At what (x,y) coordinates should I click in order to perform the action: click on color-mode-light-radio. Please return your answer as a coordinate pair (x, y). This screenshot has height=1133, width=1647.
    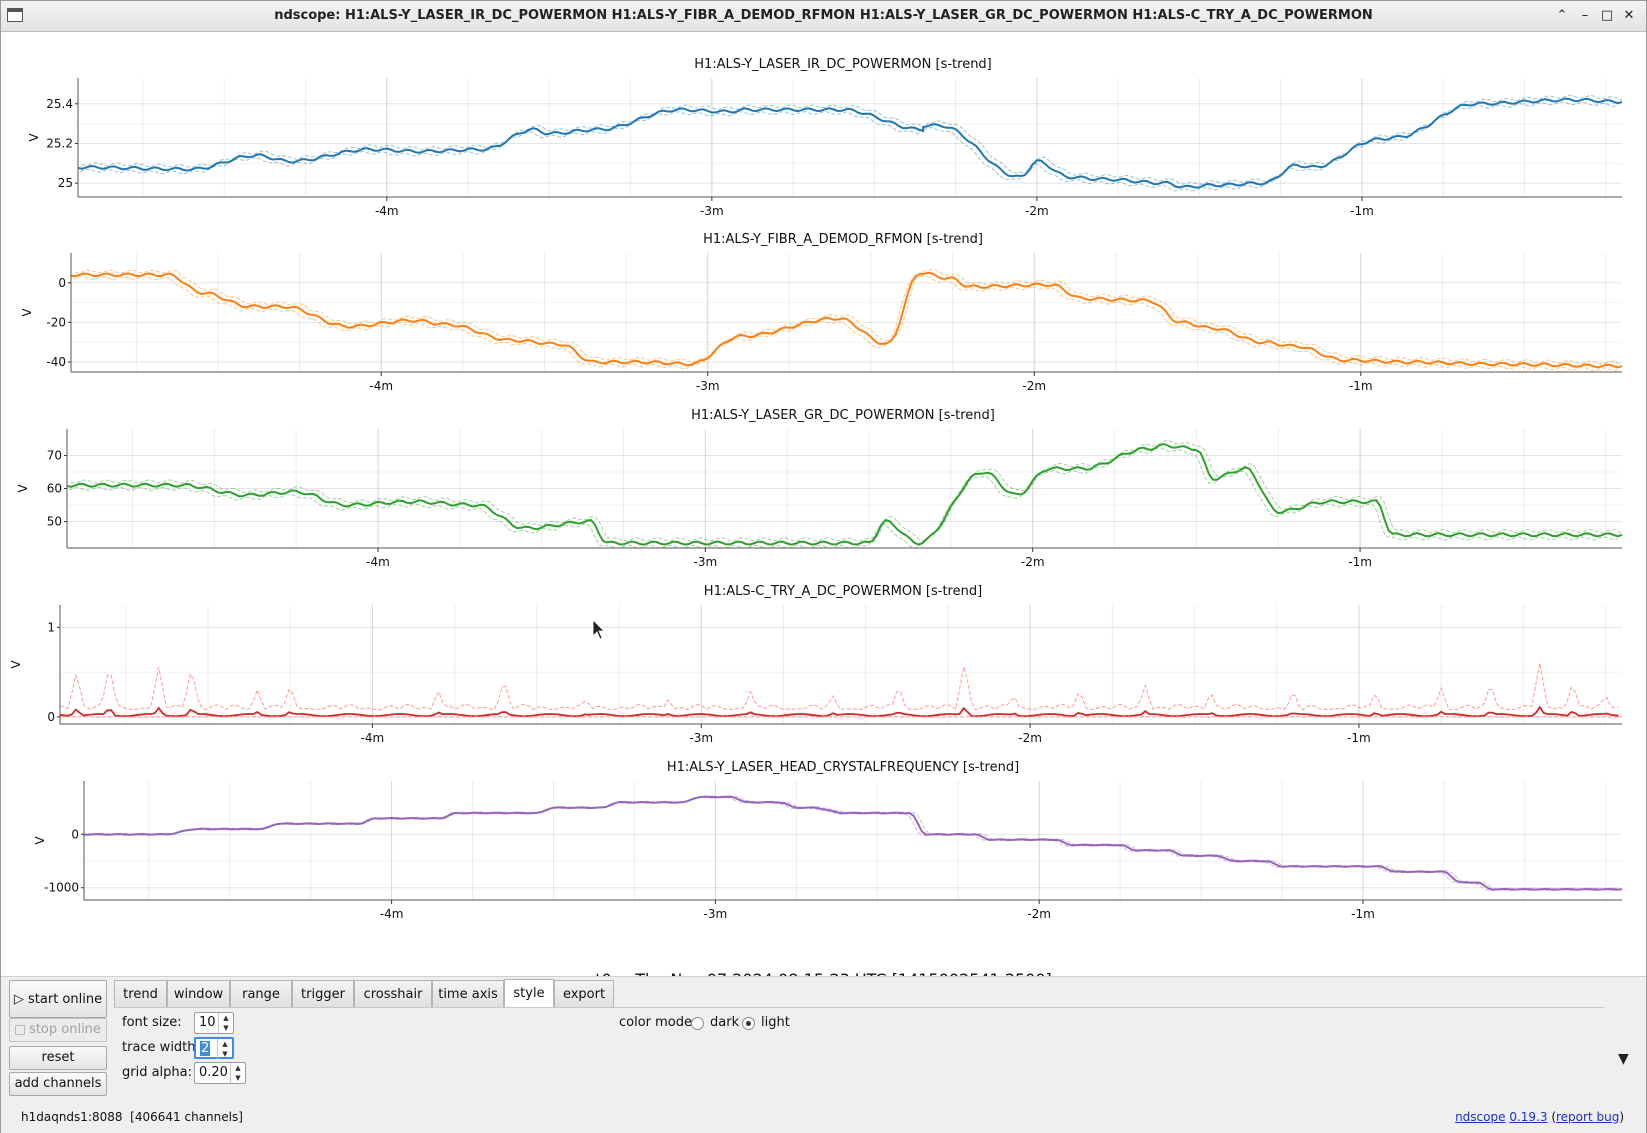
    Looking at the image, I should click on (748, 1023).